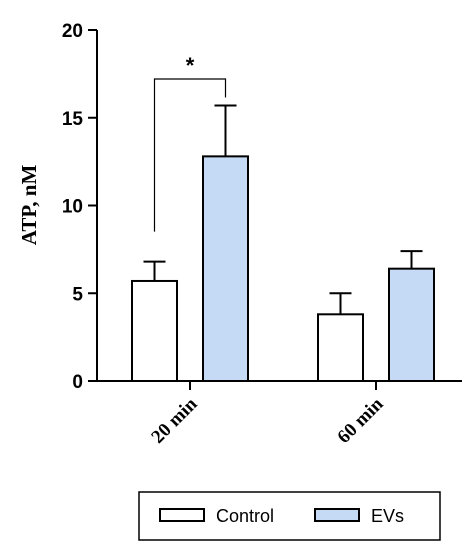  Describe the element at coordinates (29, 205) in the screenshot. I see `y-axis-title: ATP, nM` at that location.